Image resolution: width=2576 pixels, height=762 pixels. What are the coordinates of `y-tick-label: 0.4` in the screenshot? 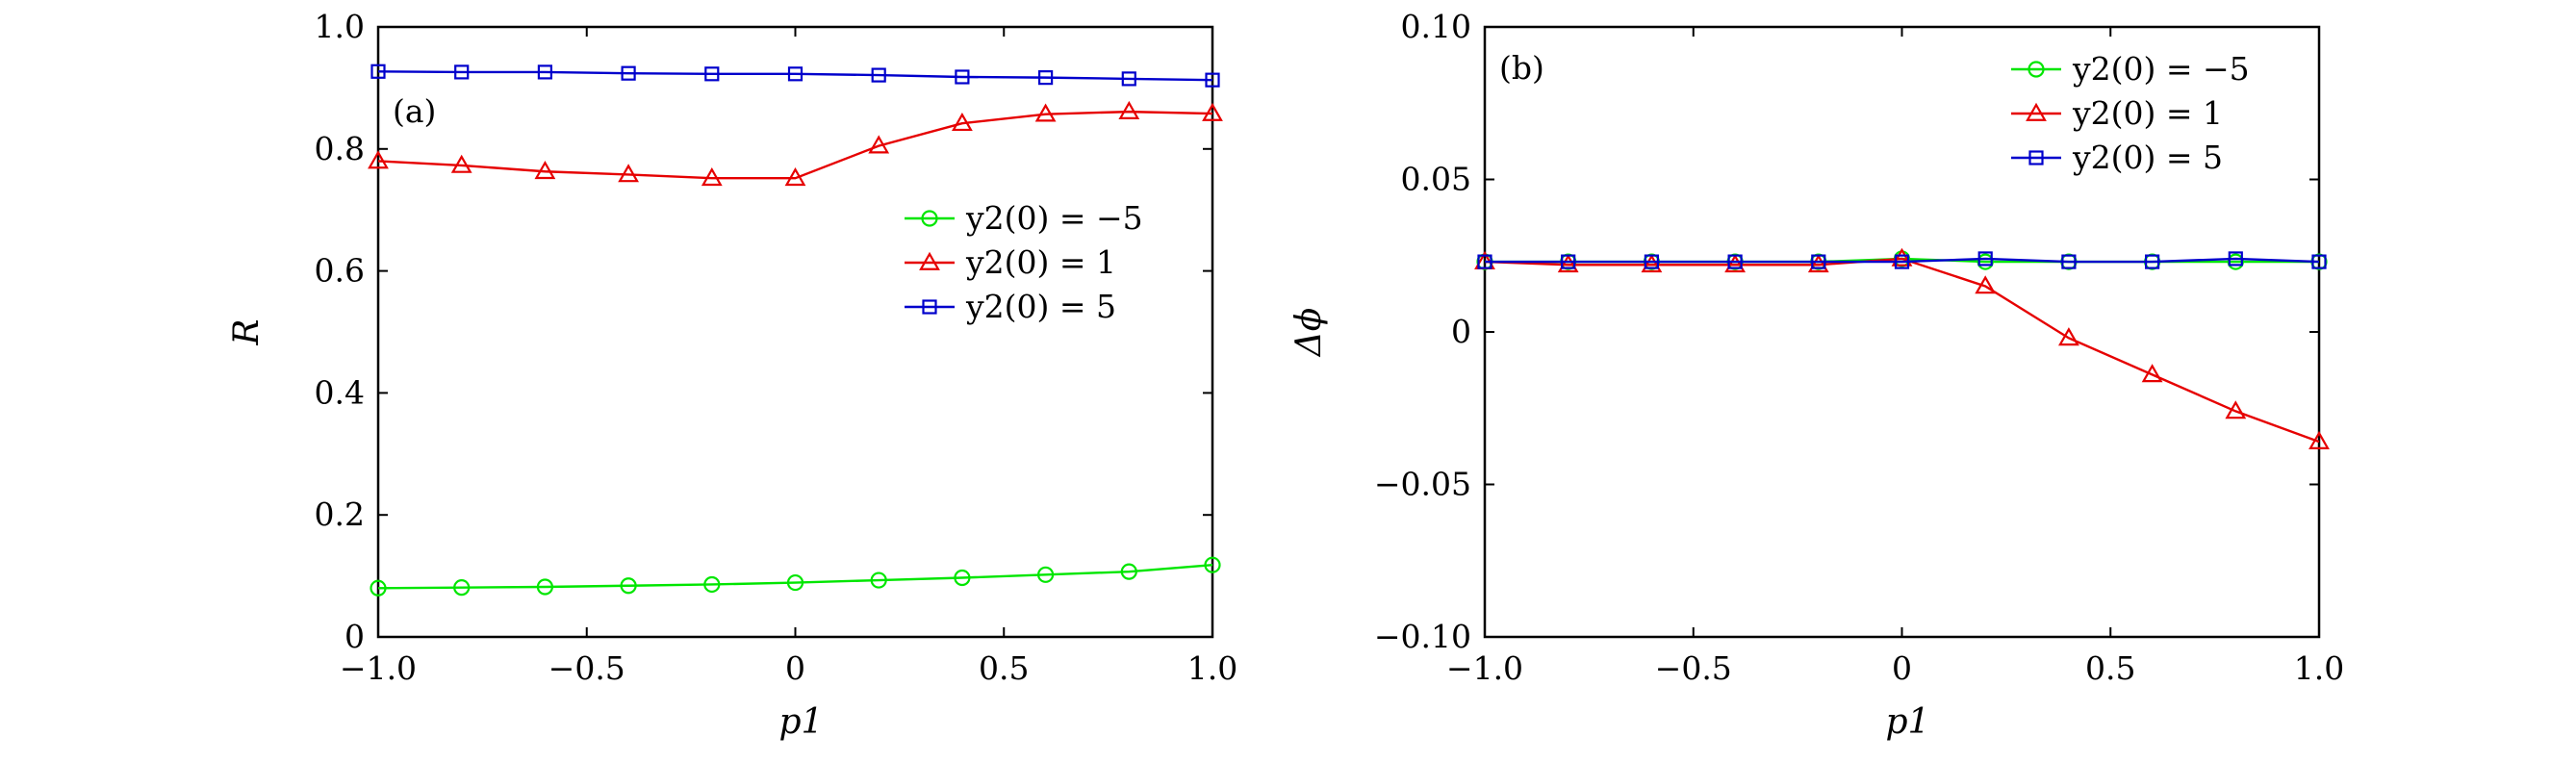 It's located at (340, 392).